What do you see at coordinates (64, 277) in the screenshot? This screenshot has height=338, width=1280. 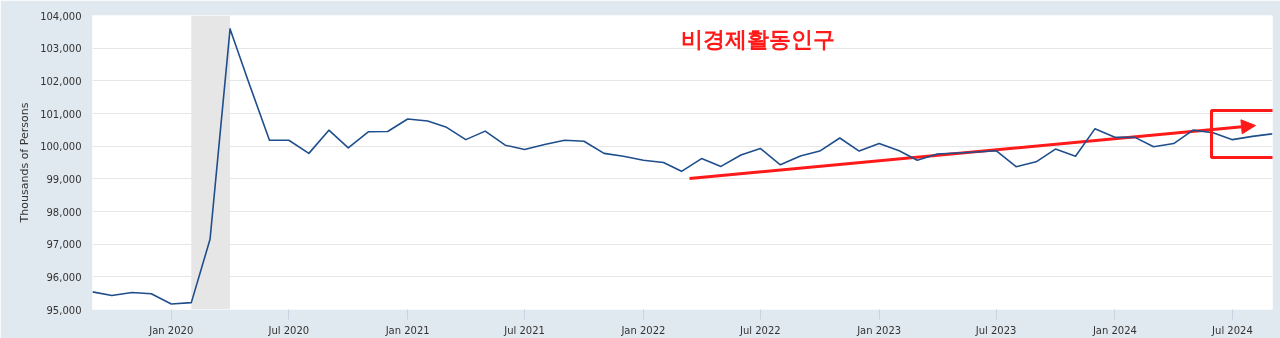 I see `y-tick-label: 96,000` at bounding box center [64, 277].